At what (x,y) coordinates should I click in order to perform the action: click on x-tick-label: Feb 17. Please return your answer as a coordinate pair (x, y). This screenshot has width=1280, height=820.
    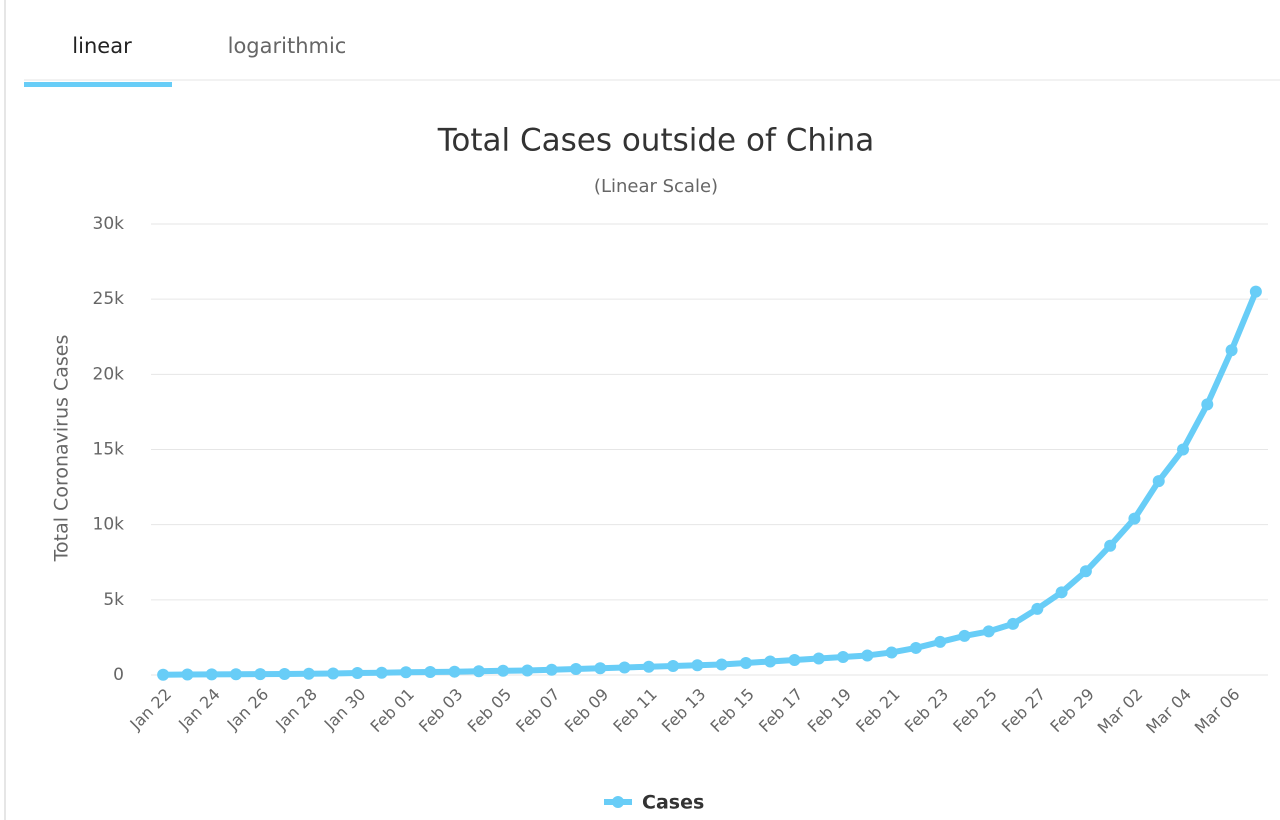
    Looking at the image, I should click on (780, 710).